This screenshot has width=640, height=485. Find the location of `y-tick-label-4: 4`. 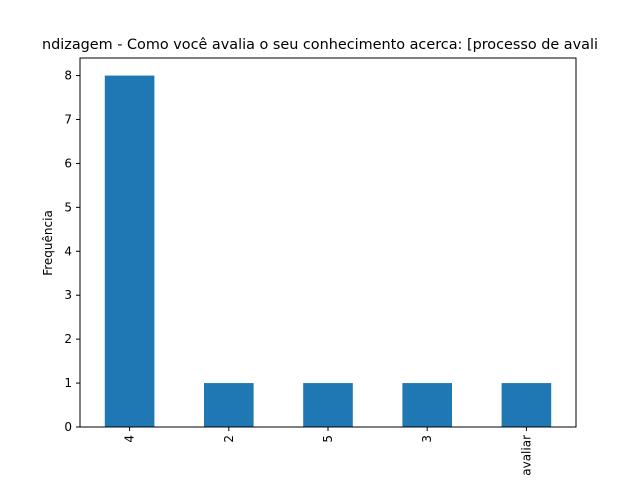

y-tick-label-4: 4 is located at coordinates (68, 251).